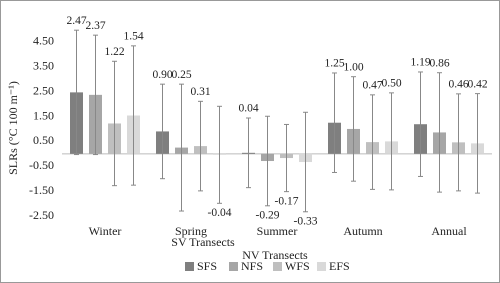 The image size is (500, 283). I want to click on legend-label: WFS, so click(297, 266).